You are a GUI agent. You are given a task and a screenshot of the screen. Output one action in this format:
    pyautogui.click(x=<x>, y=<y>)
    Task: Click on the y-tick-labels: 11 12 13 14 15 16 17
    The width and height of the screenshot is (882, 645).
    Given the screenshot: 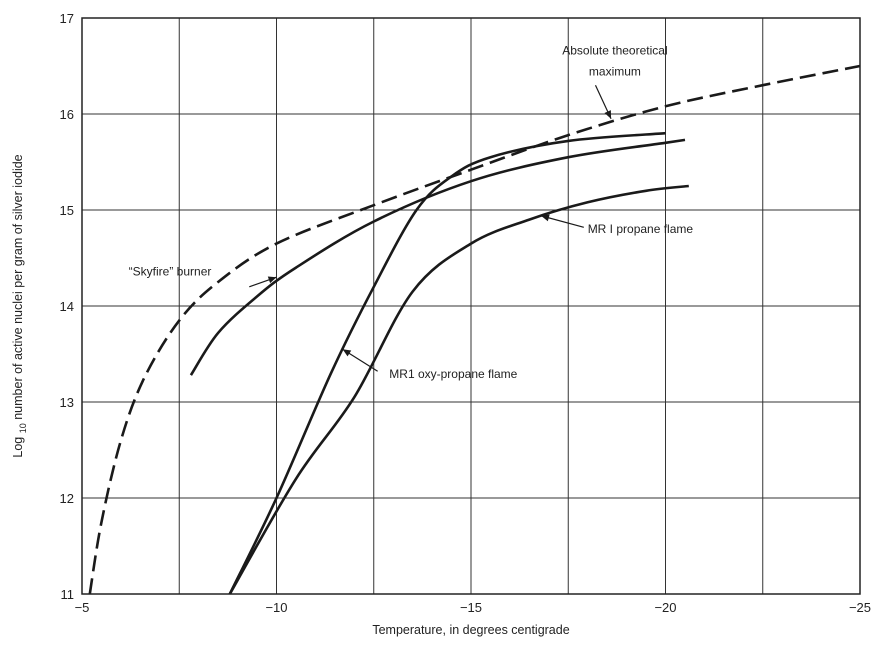 What is the action you would take?
    pyautogui.click(x=67, y=306)
    